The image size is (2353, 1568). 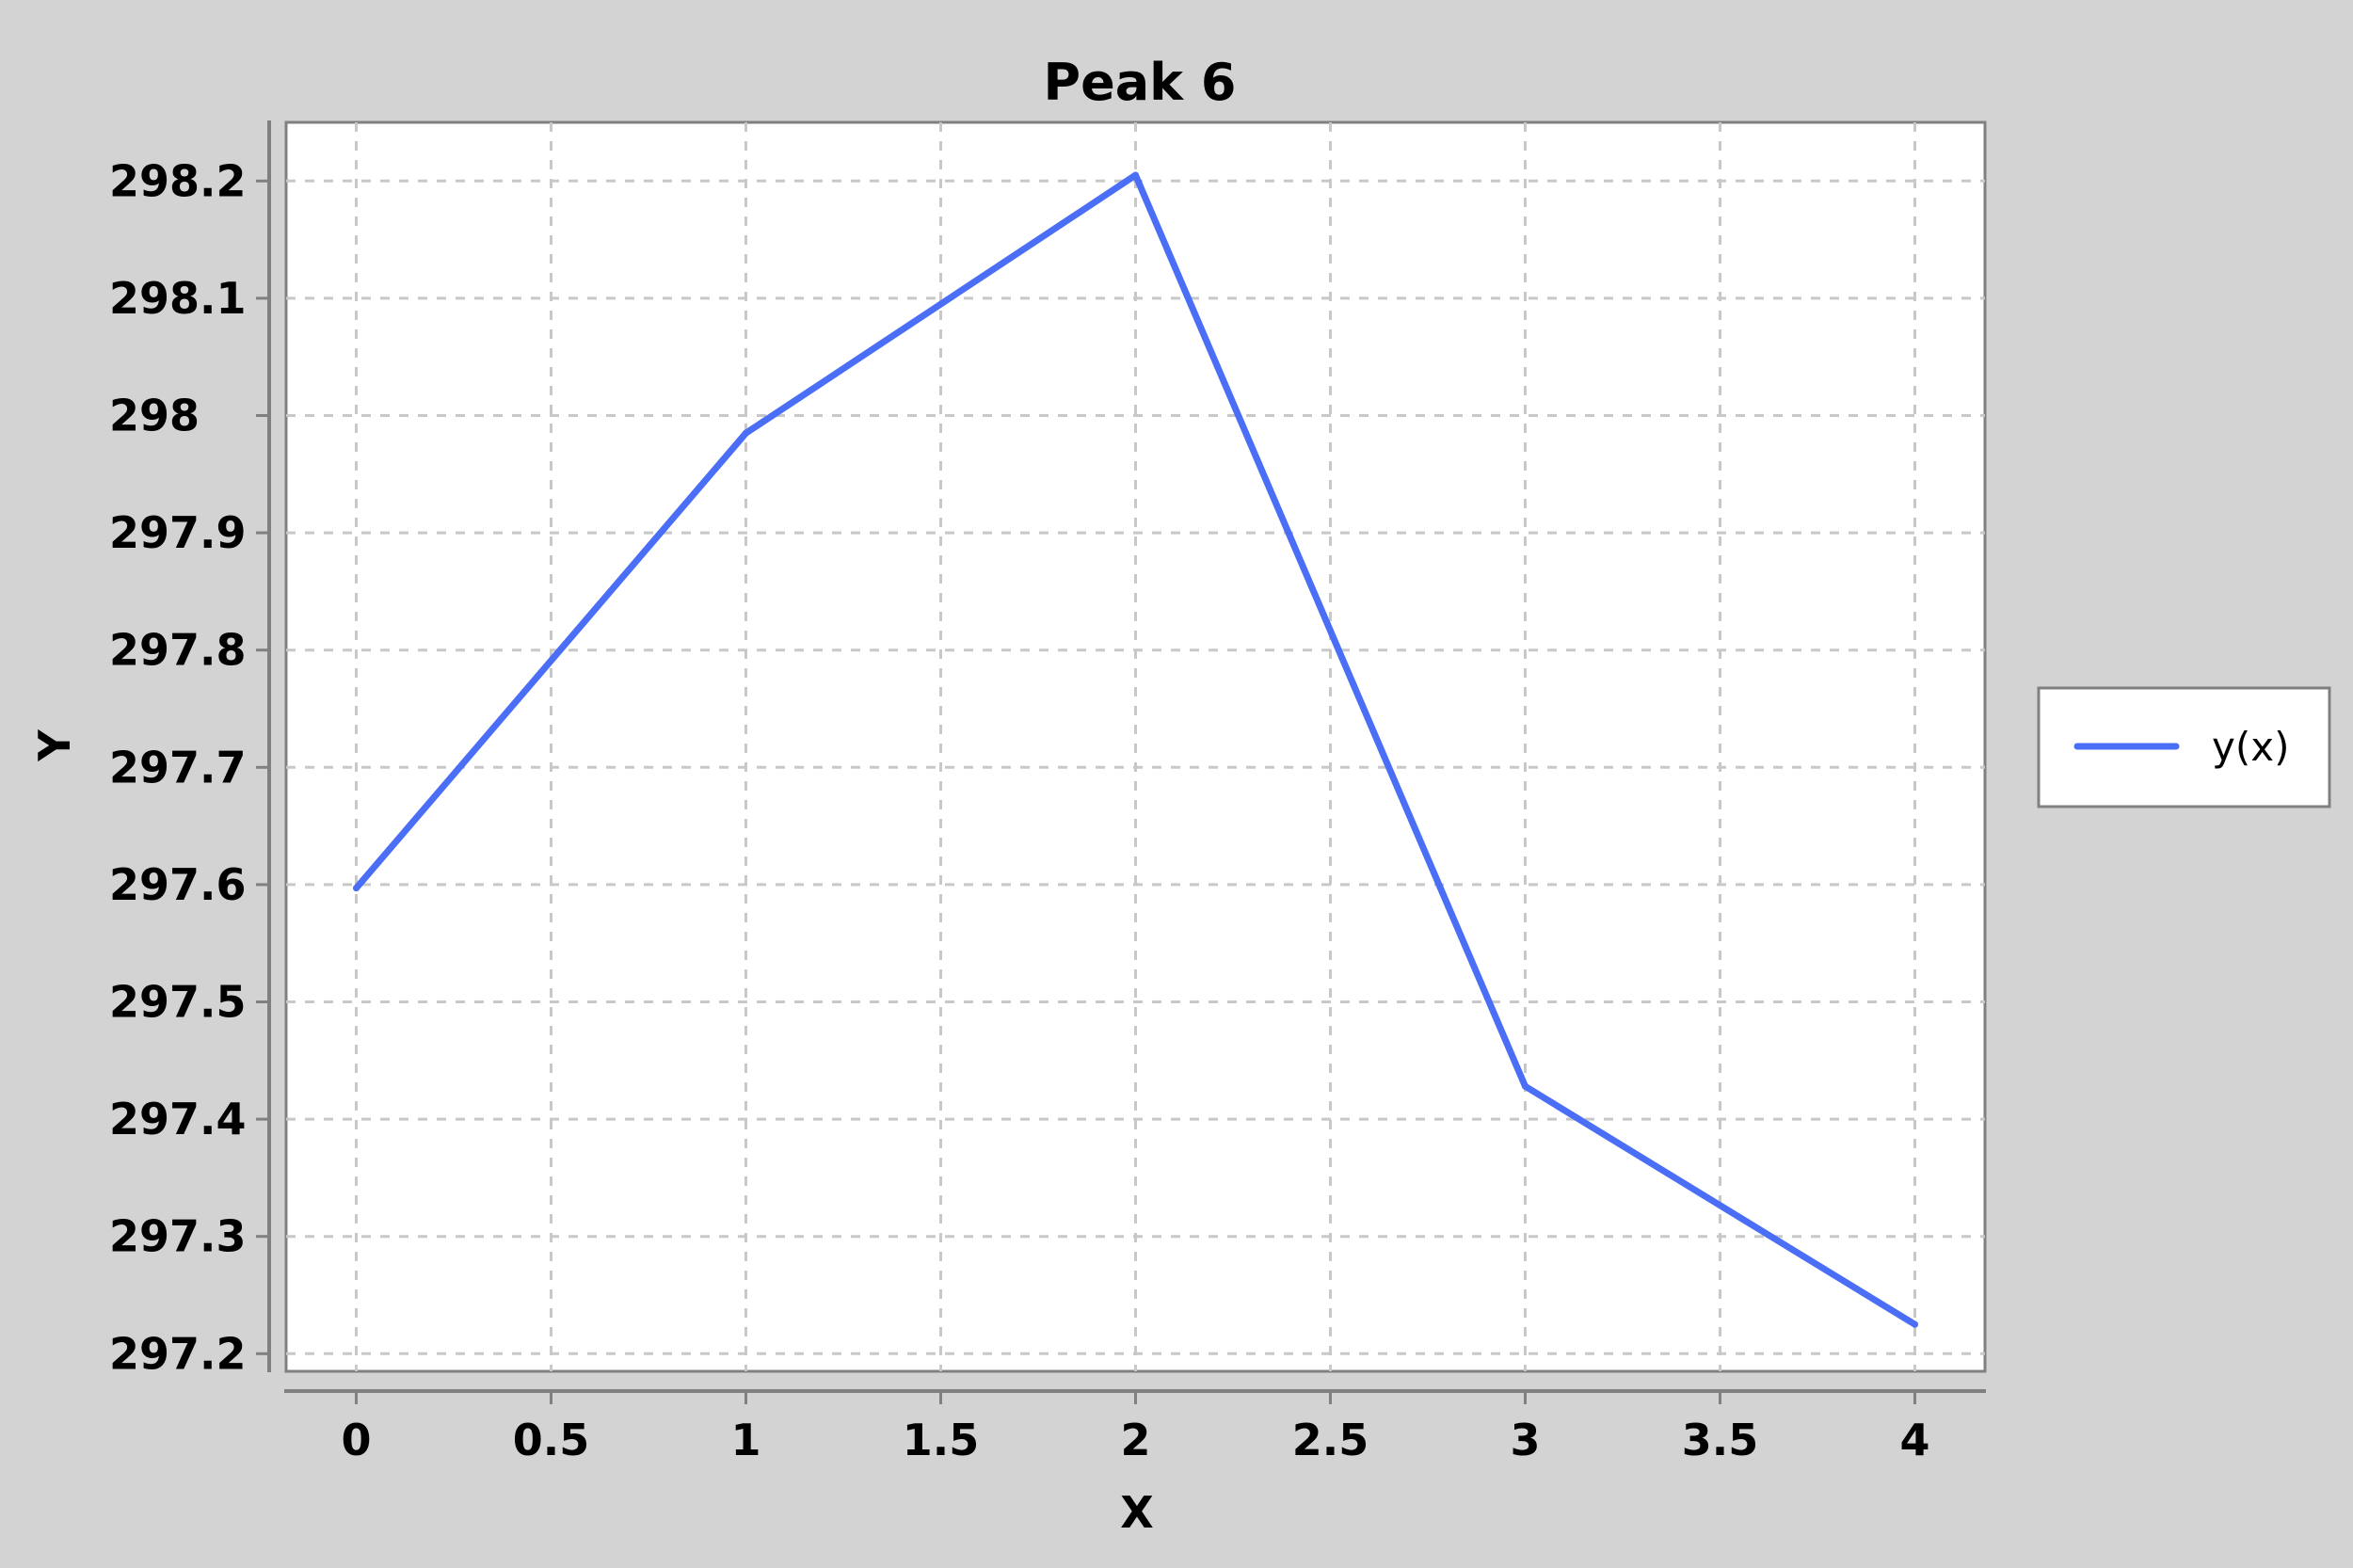 What do you see at coordinates (1914, 1440) in the screenshot?
I see `x-tick-label-8: 4` at bounding box center [1914, 1440].